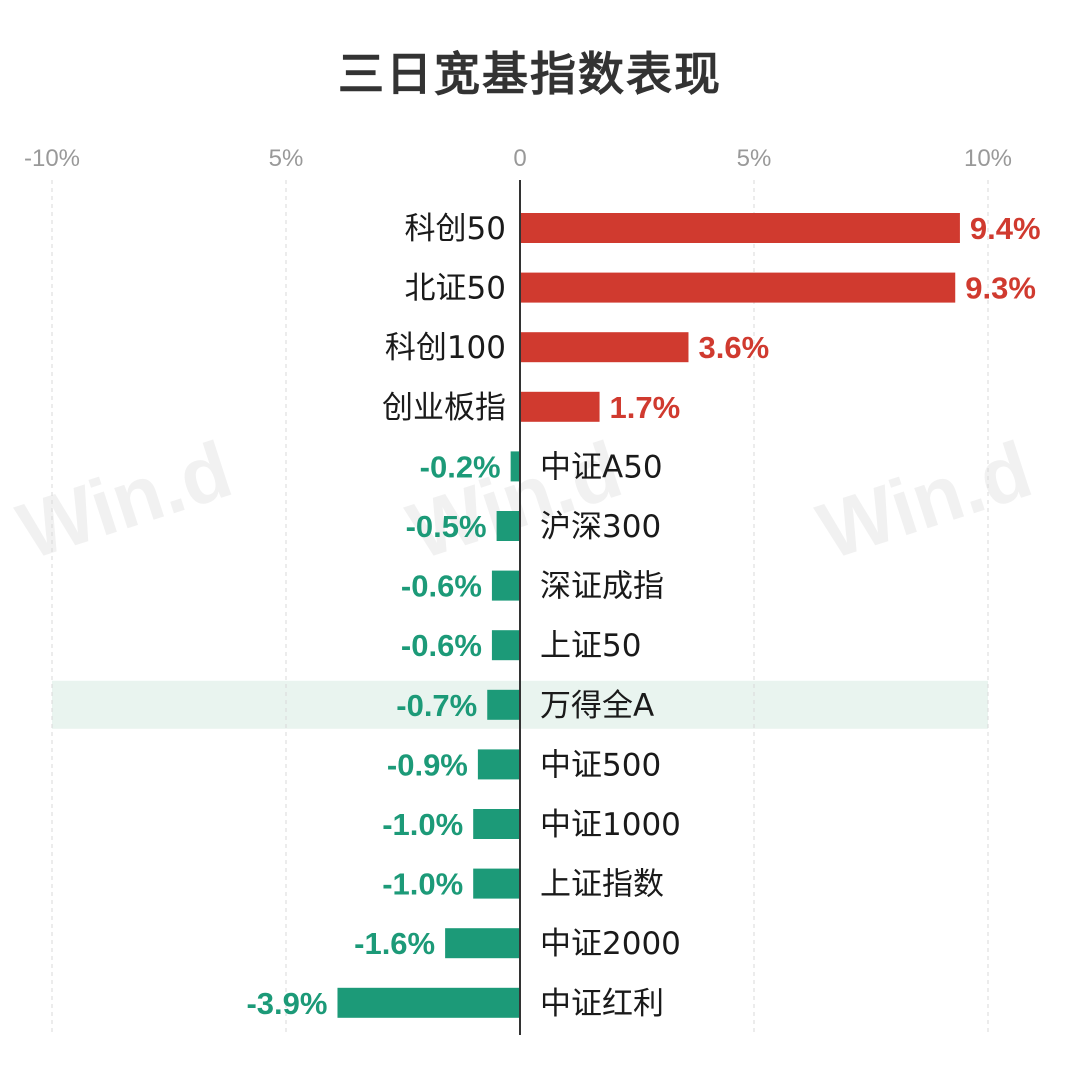 The width and height of the screenshot is (1080, 1085). Describe the element at coordinates (52, 158) in the screenshot. I see `x-tick-label: -10%` at that location.